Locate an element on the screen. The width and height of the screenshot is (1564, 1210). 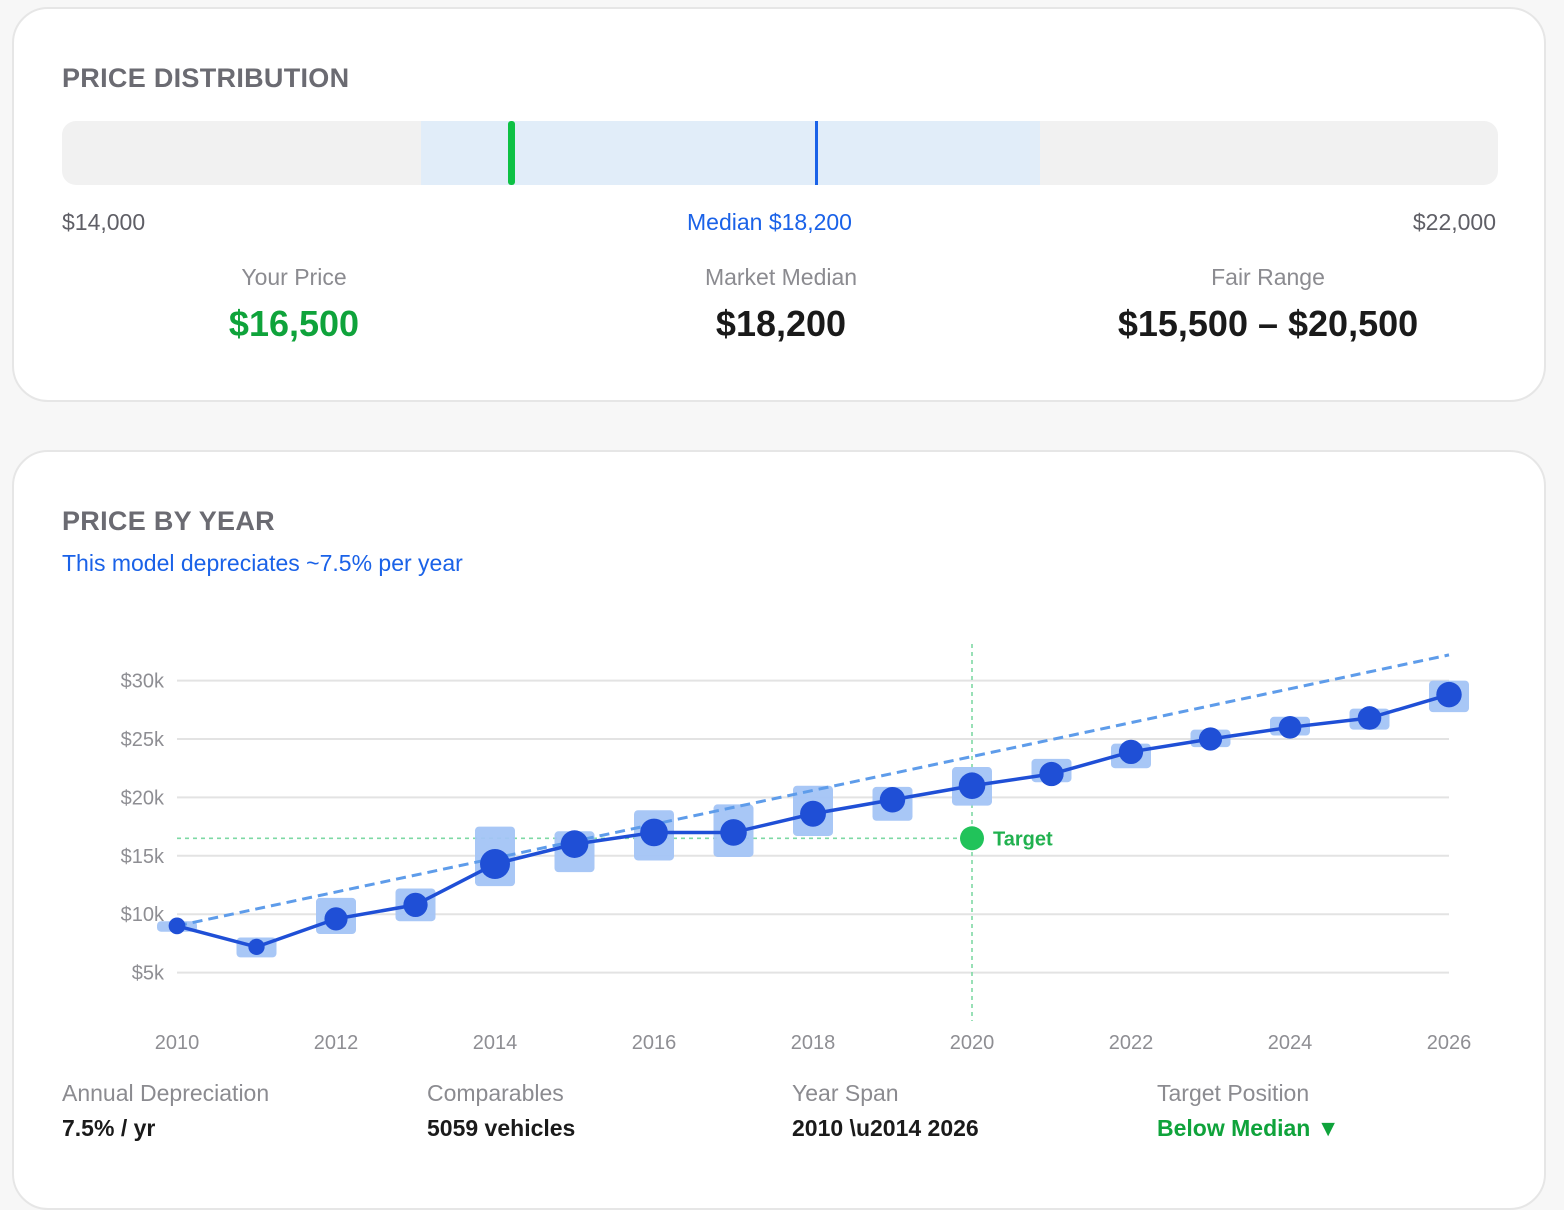
fair-range-stat: Fair Range $15,500 – $20,500 is located at coordinates (1268, 304).